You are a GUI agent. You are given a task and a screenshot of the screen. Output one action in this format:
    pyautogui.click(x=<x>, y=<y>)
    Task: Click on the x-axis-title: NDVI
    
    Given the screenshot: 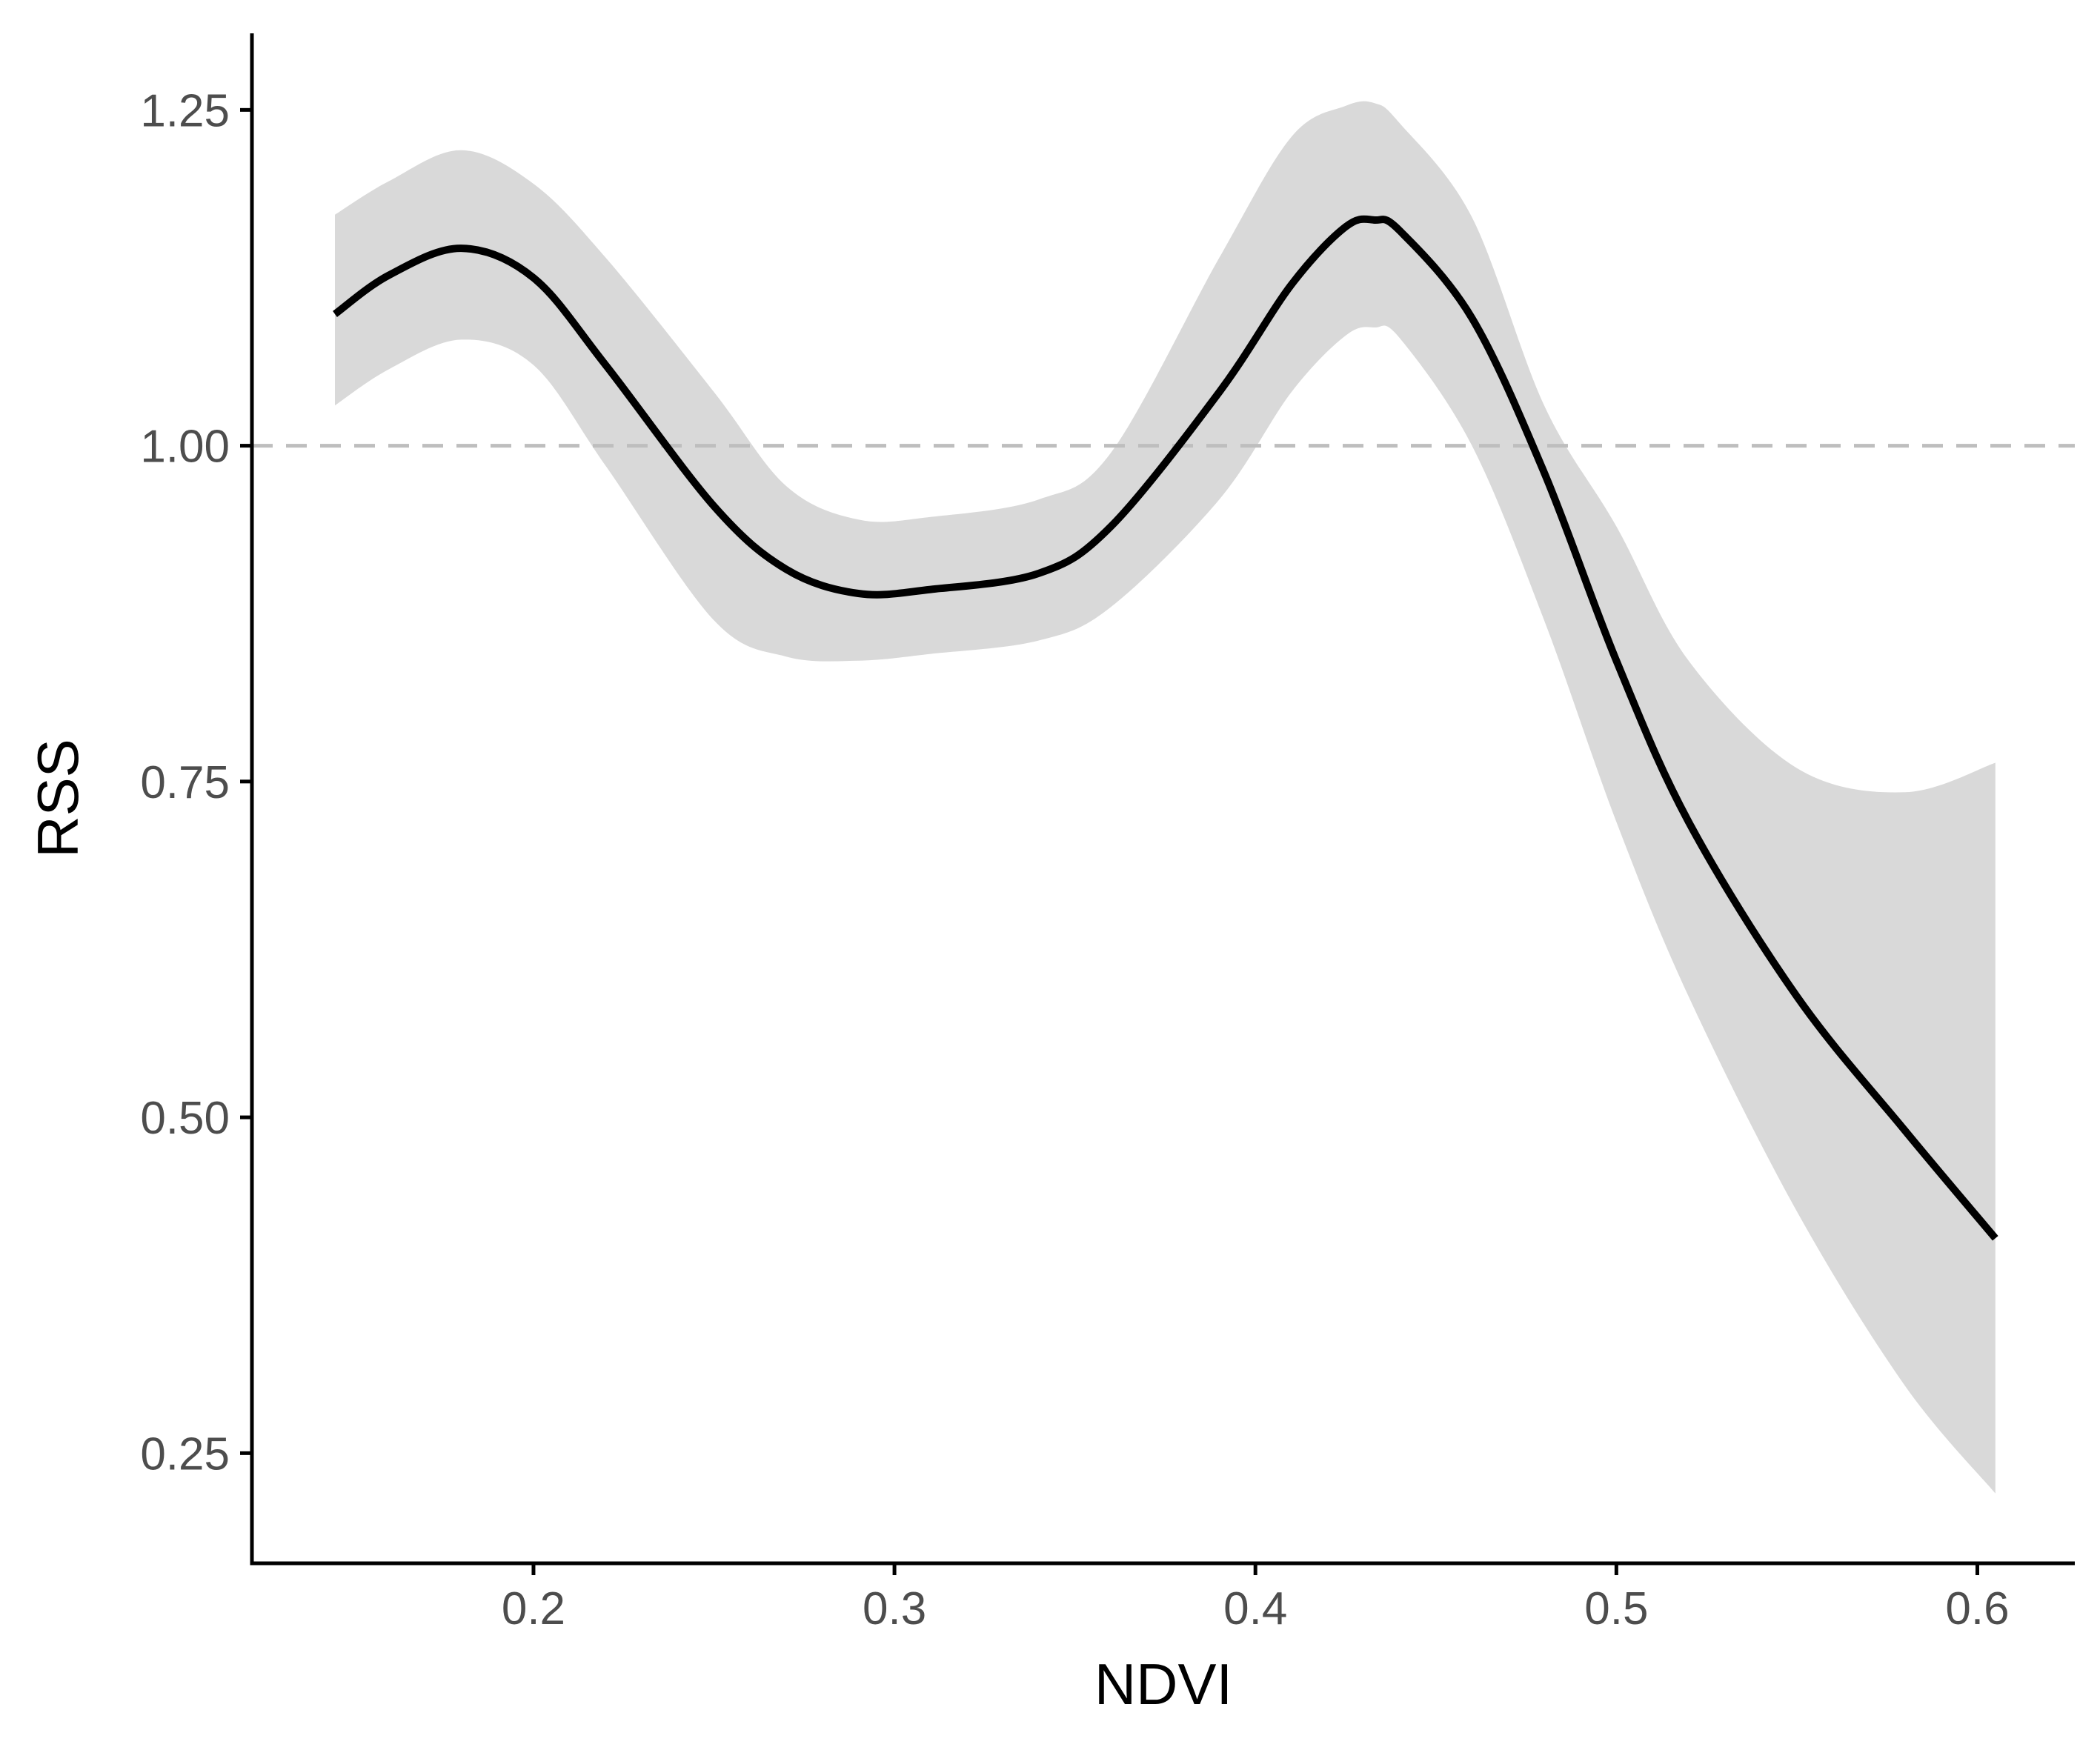 What is the action you would take?
    pyautogui.click(x=1163, y=1684)
    